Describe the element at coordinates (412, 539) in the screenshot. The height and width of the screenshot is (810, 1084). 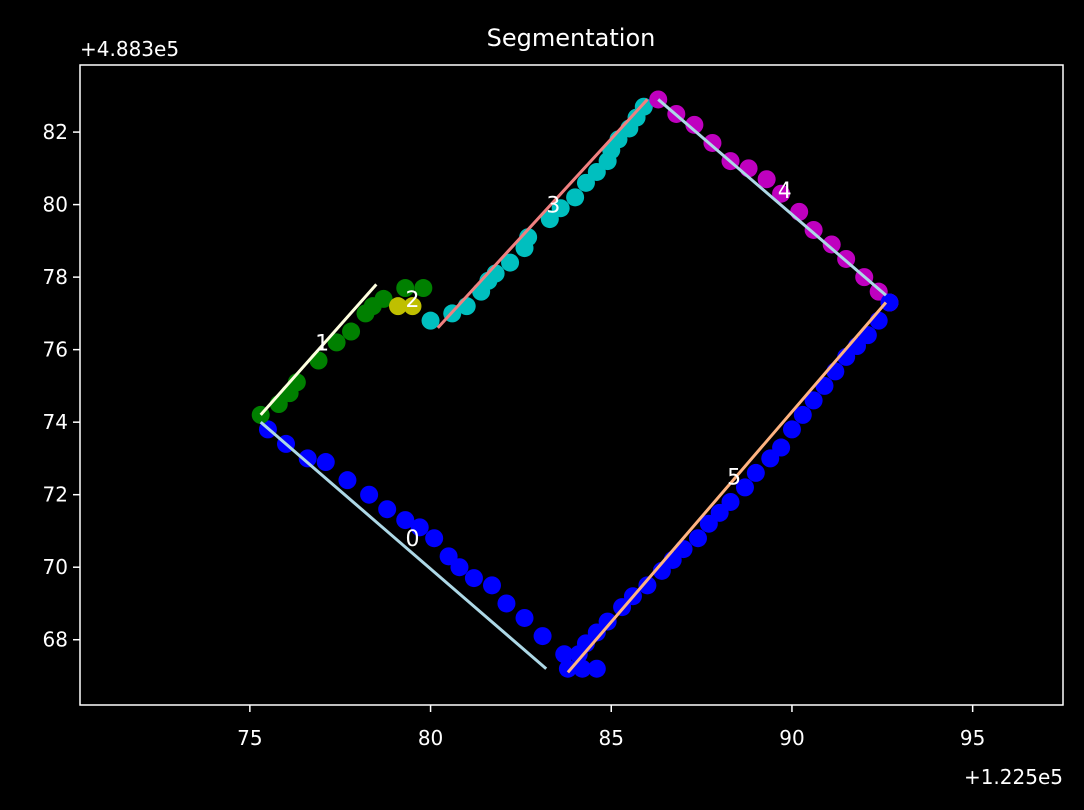
I see `segment-0-label: 0` at that location.